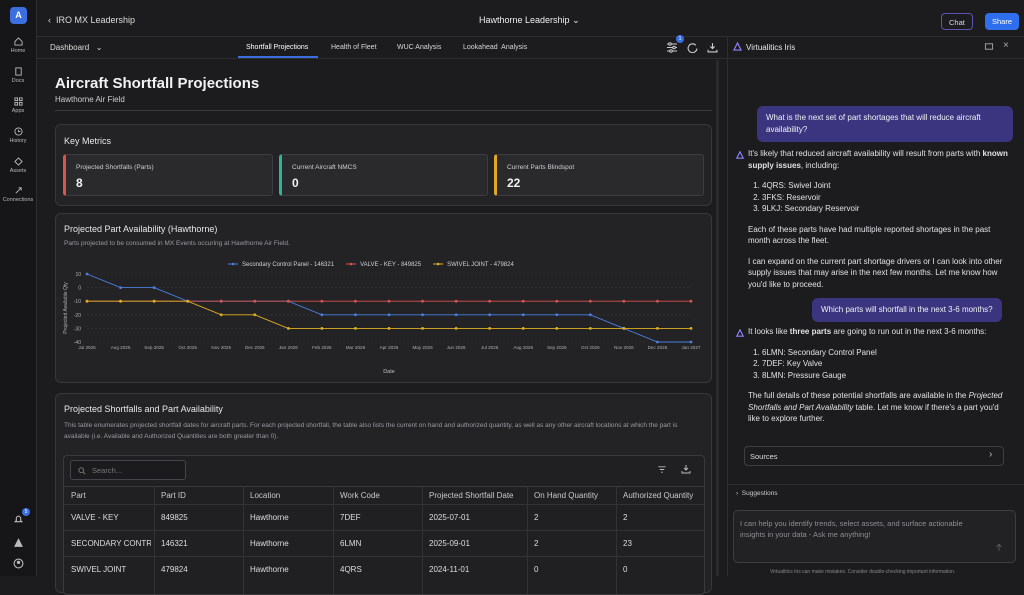  I want to click on metric-value: 0, so click(295, 183).